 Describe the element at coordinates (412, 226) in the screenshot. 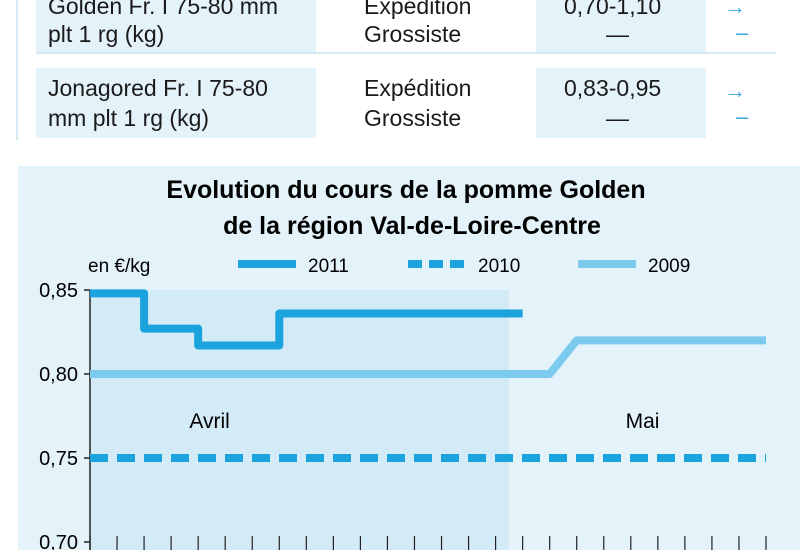

I see `chart-title-line2: de la région Val-de-Loire-Centre` at that location.